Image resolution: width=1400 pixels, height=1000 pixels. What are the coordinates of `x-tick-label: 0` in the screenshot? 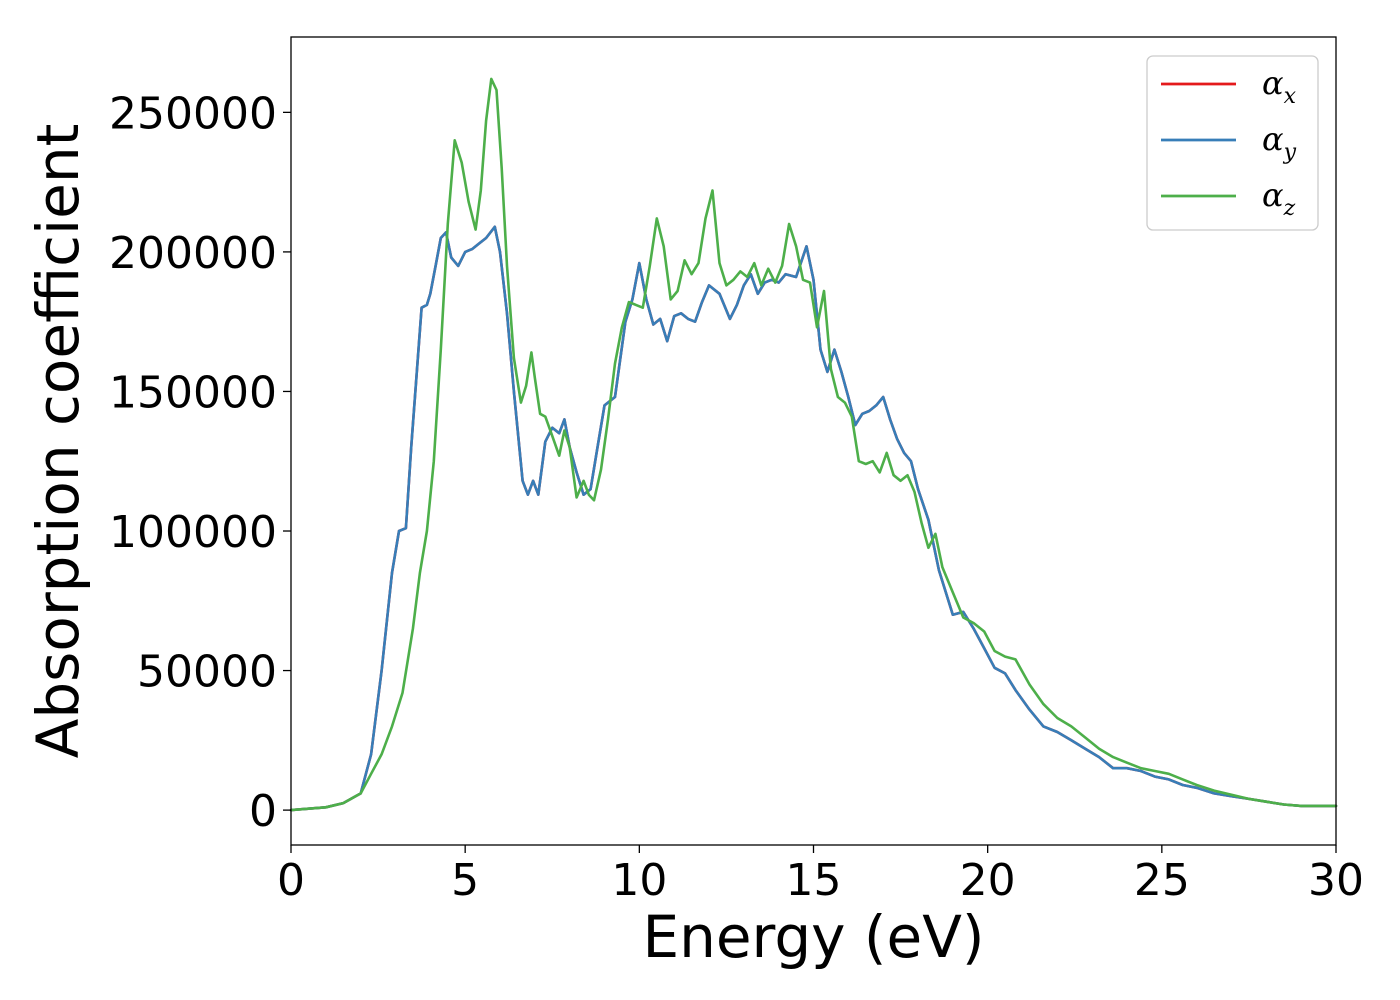 It's located at (291, 880).